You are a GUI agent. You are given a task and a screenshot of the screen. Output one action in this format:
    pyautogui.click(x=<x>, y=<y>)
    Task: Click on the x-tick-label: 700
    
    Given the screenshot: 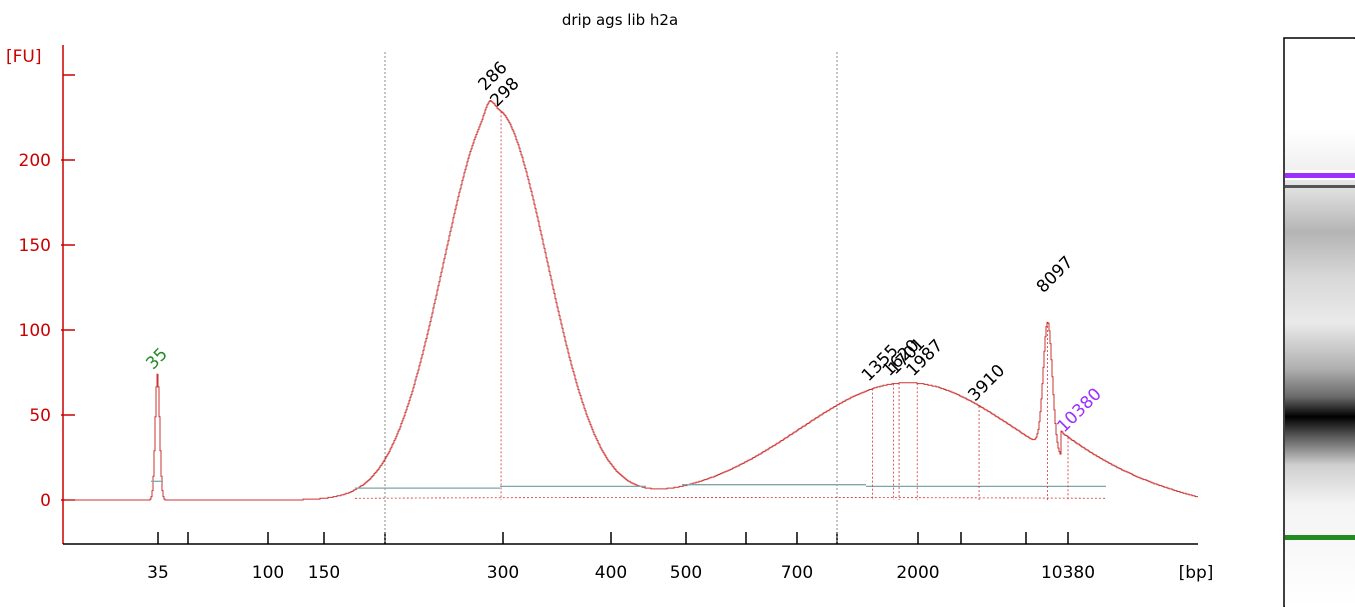 What is the action you would take?
    pyautogui.click(x=797, y=573)
    